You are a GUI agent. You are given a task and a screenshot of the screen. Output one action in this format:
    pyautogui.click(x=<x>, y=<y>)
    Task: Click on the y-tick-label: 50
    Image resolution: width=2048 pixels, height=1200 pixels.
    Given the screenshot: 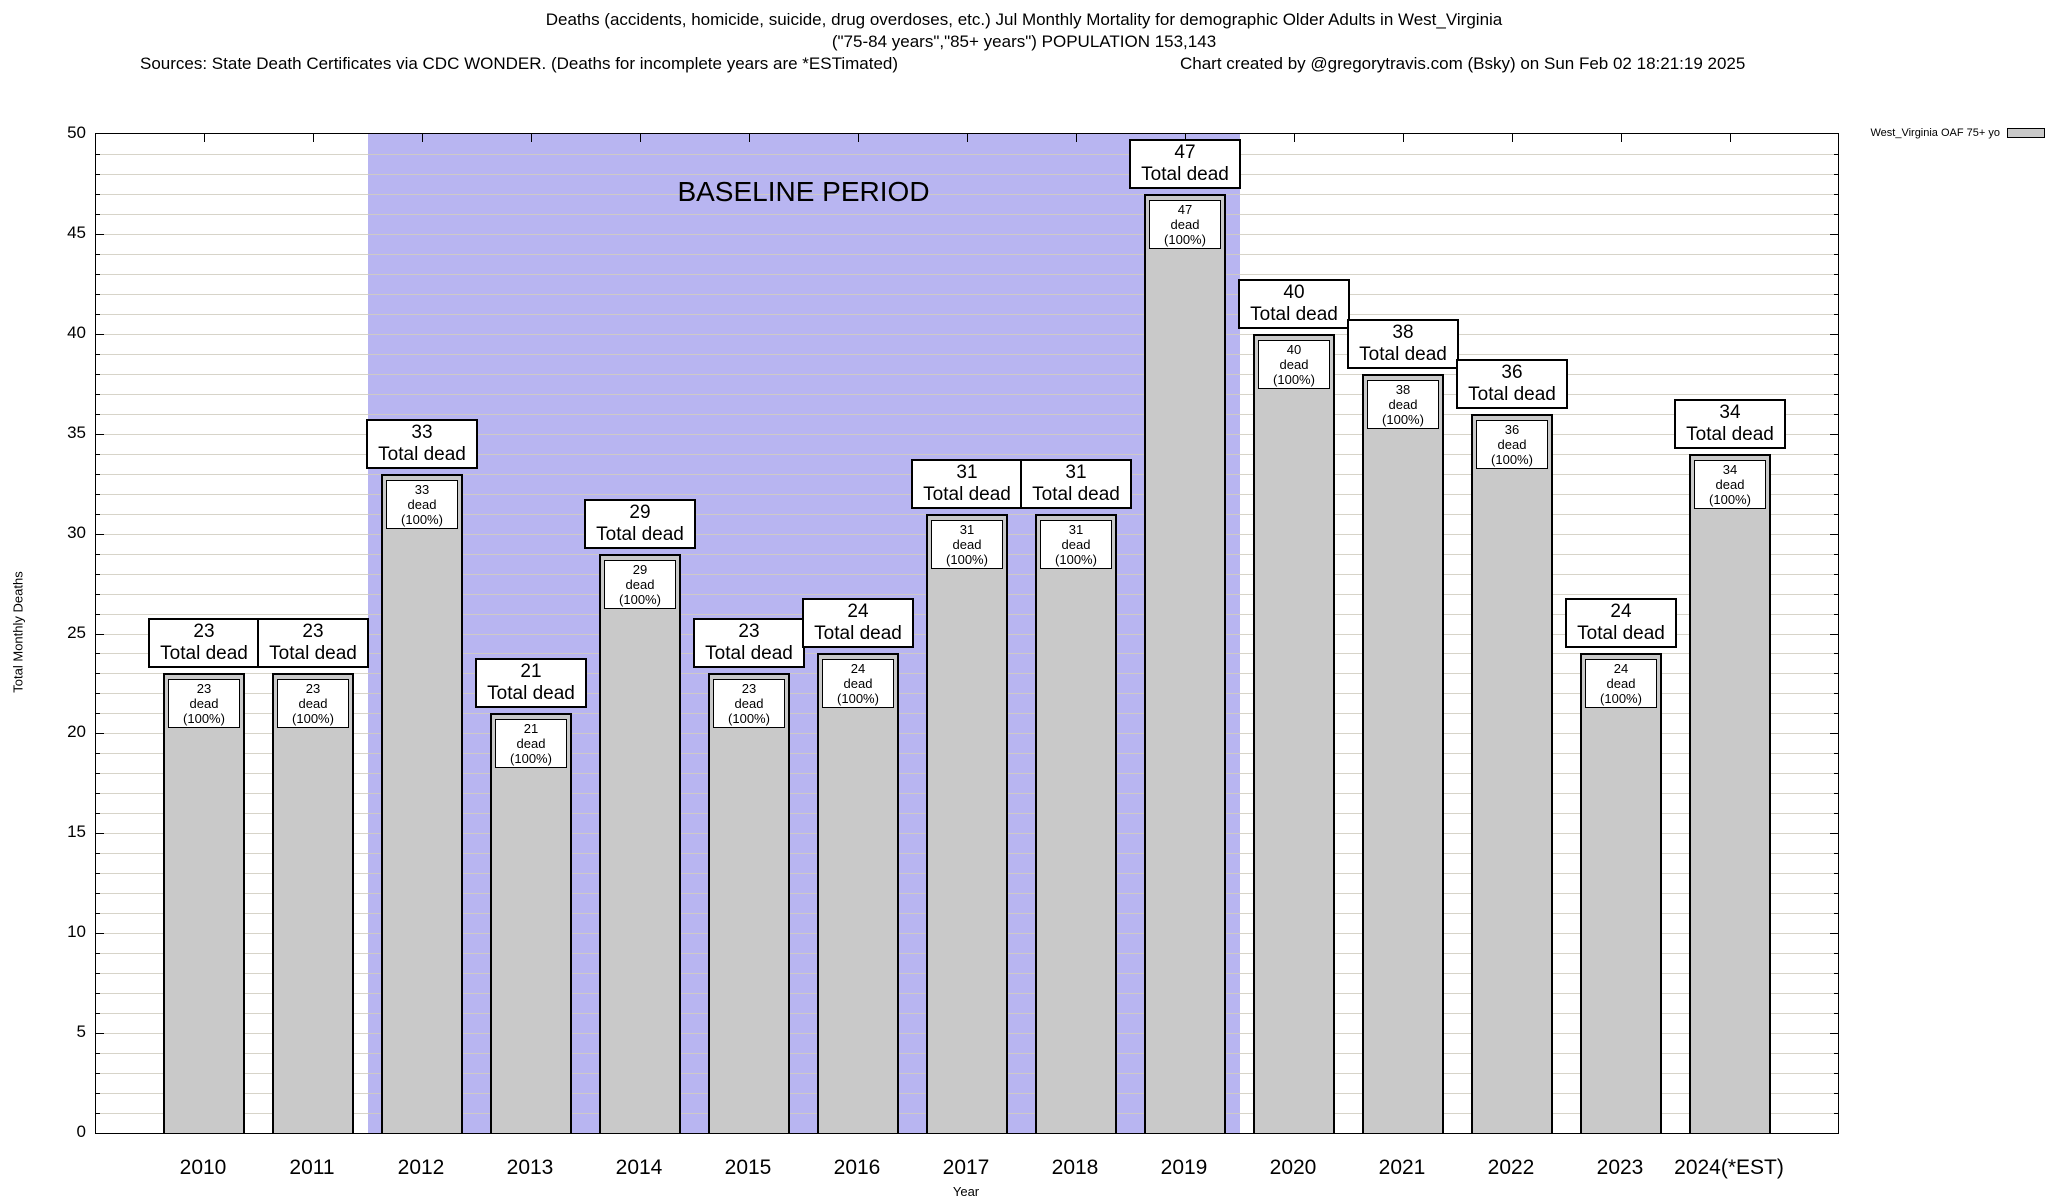 What is the action you would take?
    pyautogui.click(x=76, y=132)
    